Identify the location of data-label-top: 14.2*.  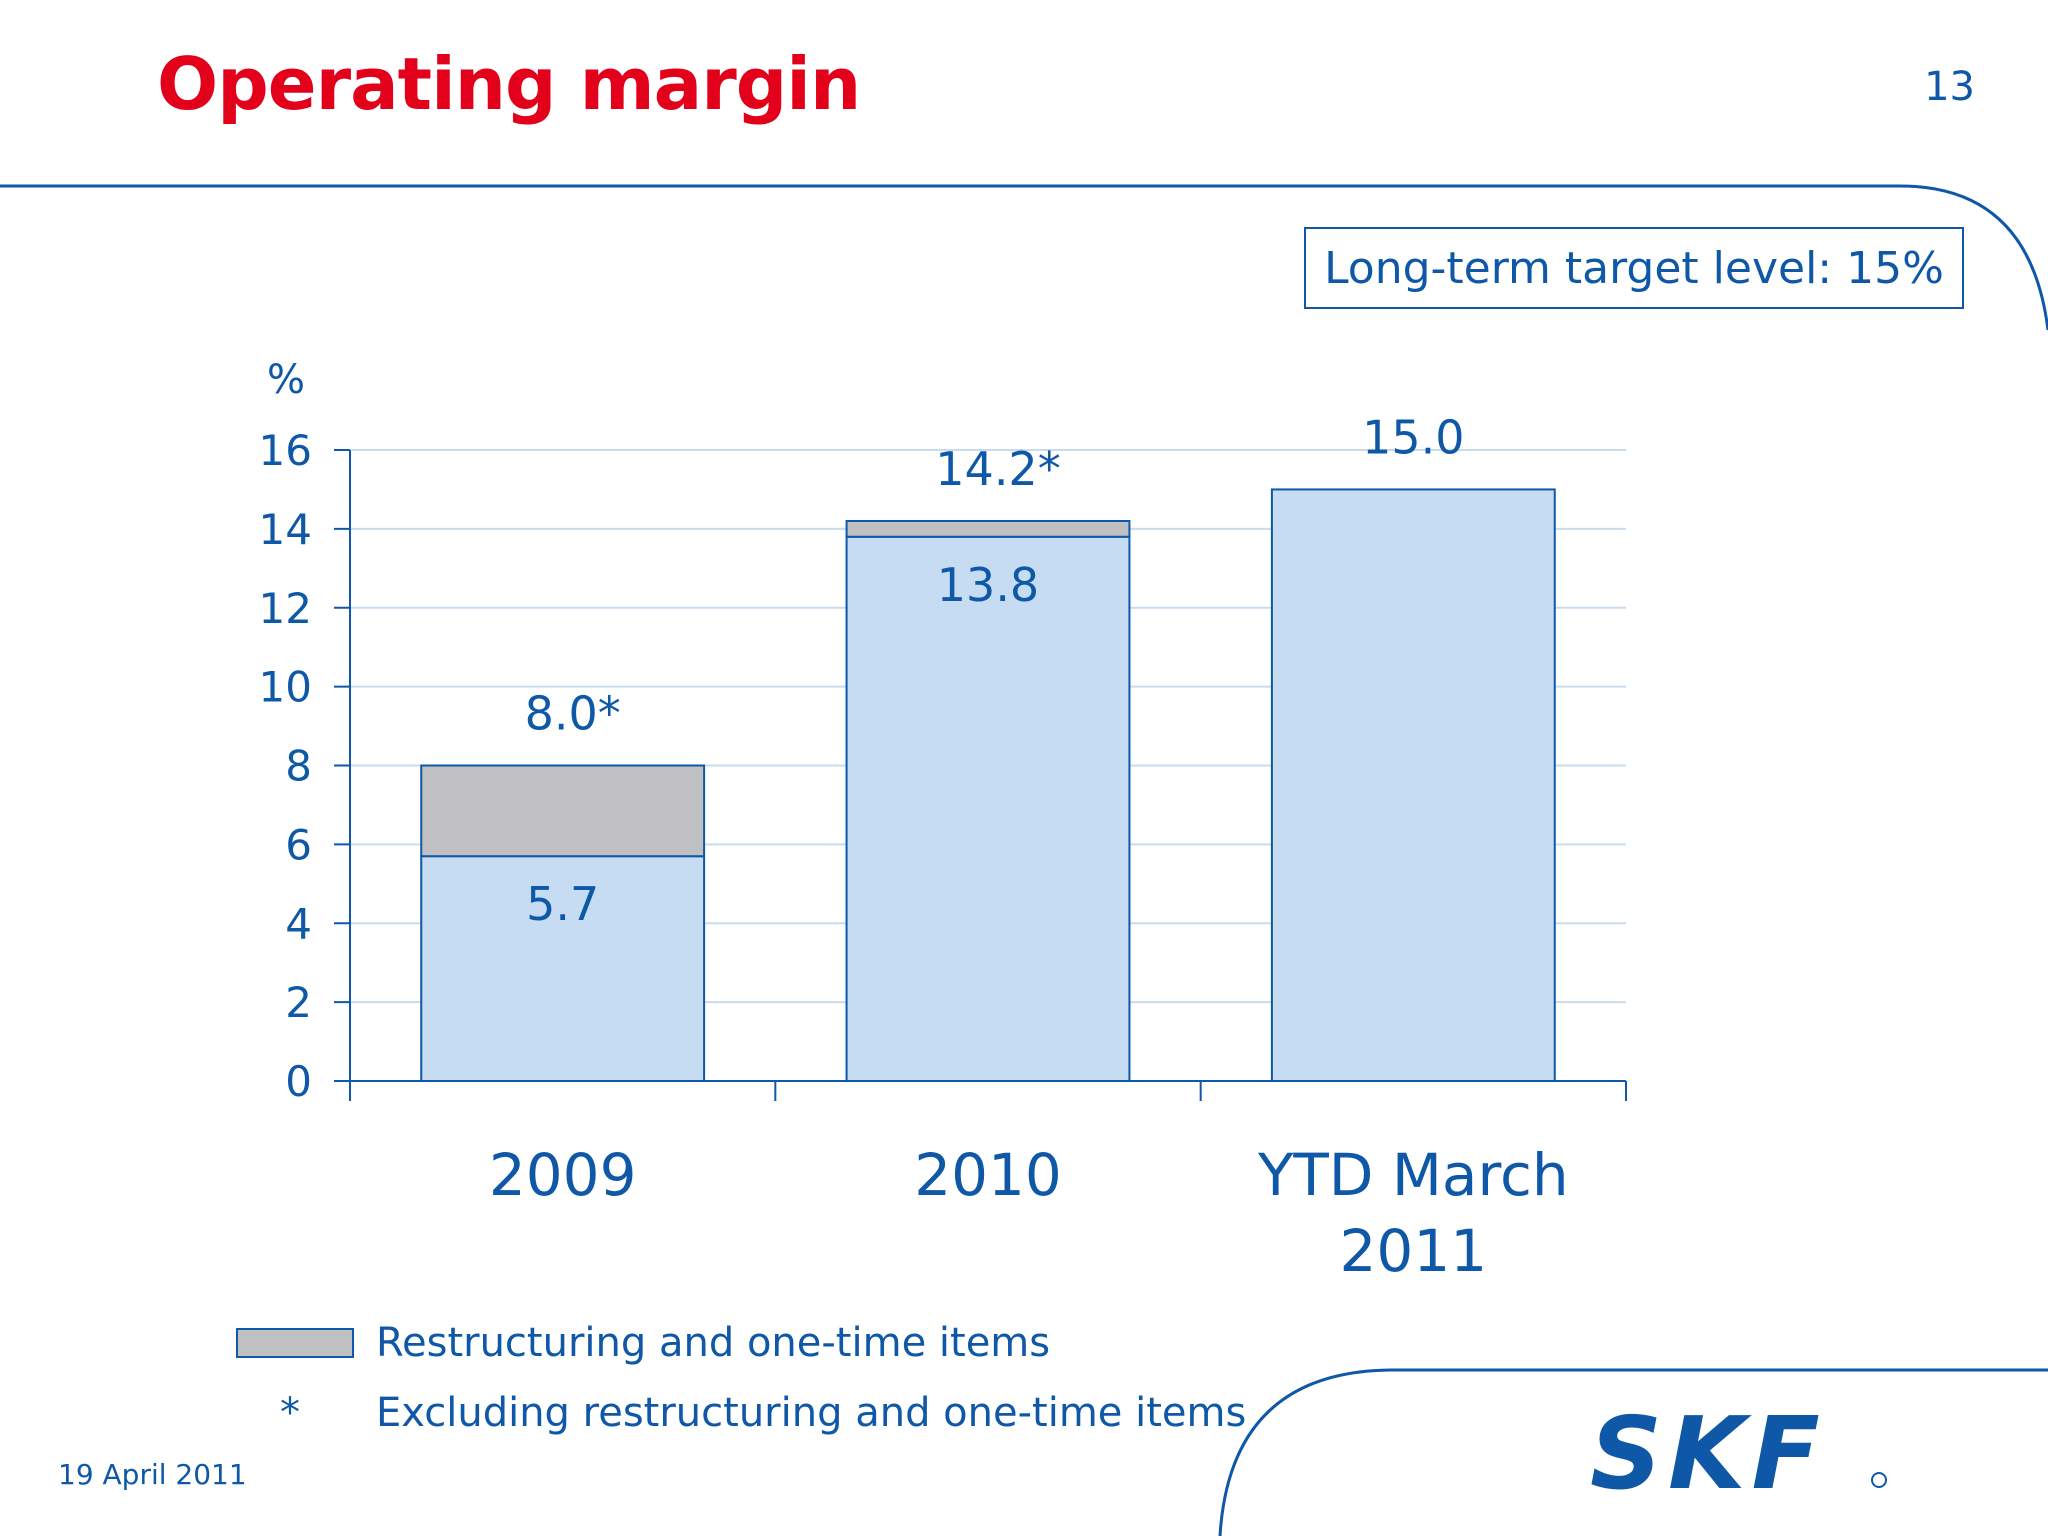
(997, 469).